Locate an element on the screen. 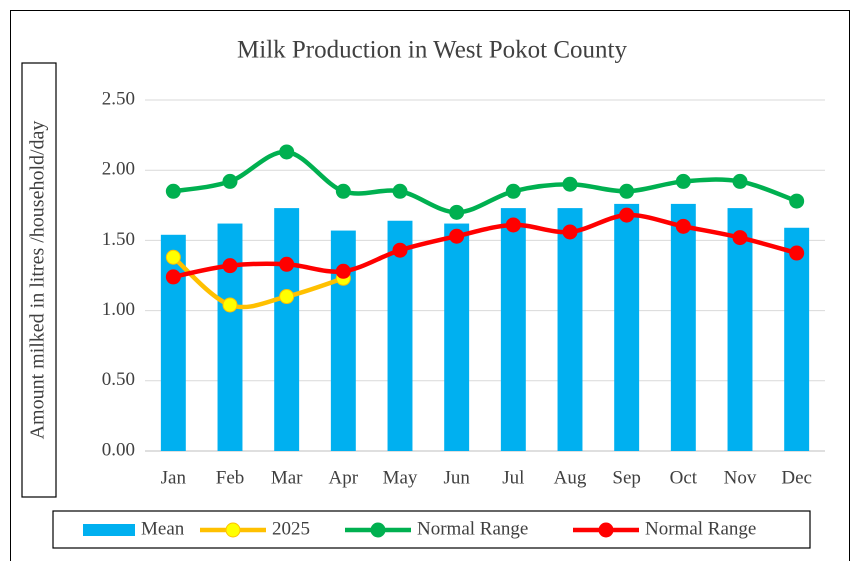  y-tick-label: 0.50 is located at coordinates (118, 379).